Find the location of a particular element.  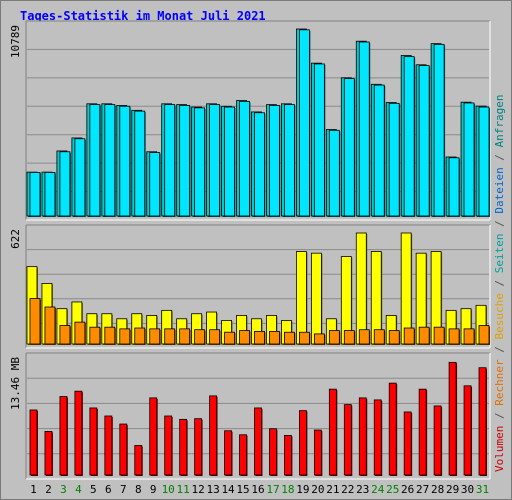

x-tick-label-day-30: 30 is located at coordinates (467, 489).